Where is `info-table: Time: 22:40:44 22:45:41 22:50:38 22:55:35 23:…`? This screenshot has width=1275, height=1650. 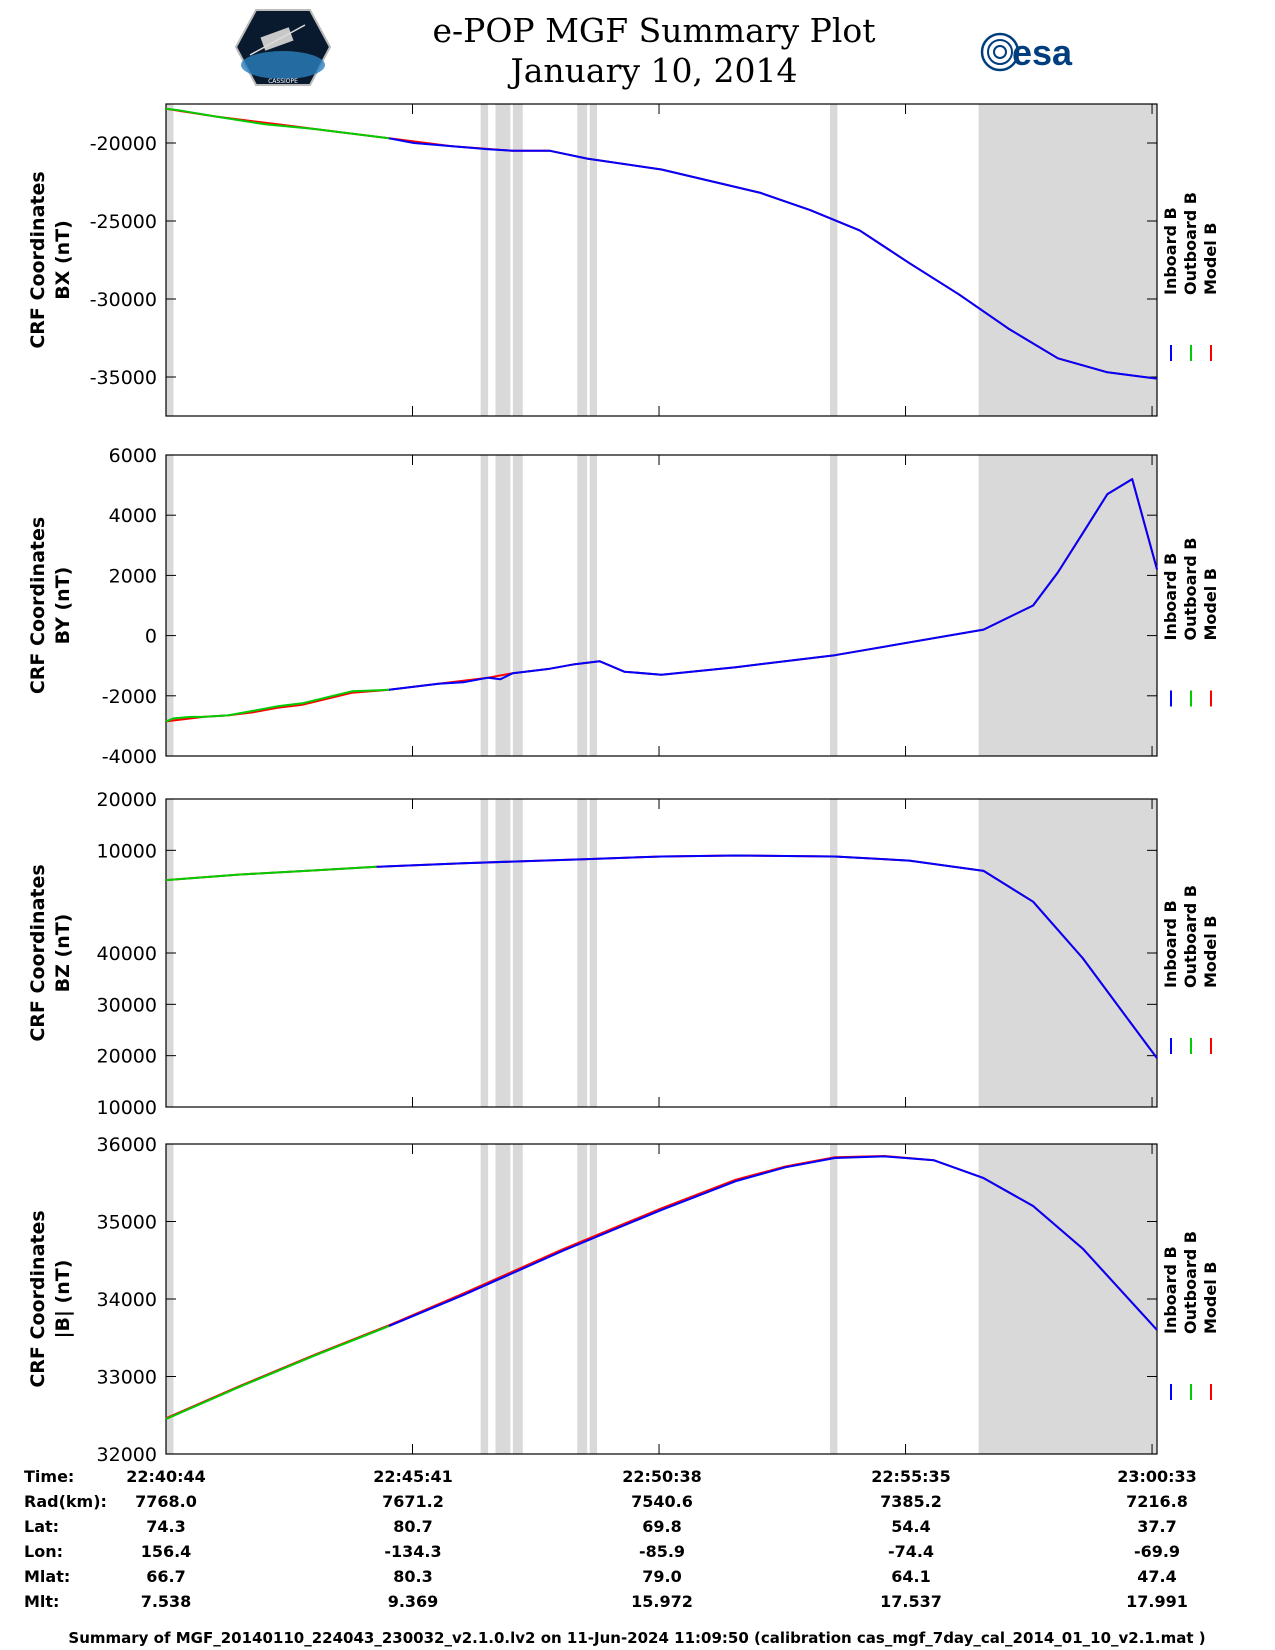 info-table: Time: 22:40:44 22:45:41 22:50:38 22:55:35 23:… is located at coordinates (610, 1539).